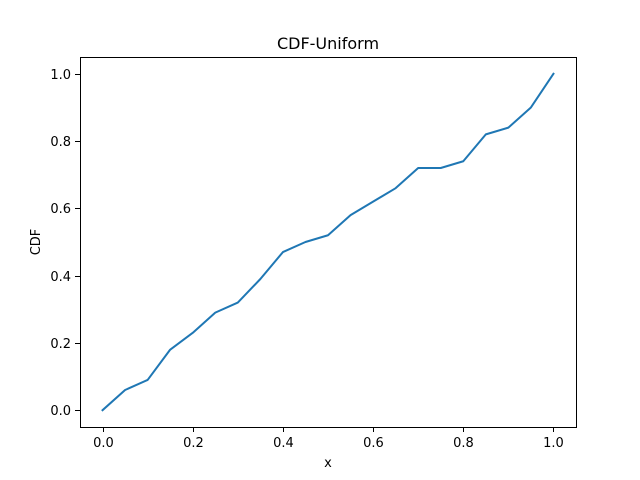 This screenshot has height=480, width=640. Describe the element at coordinates (60, 75) in the screenshot. I see `y-tick-label: 1.0` at that location.